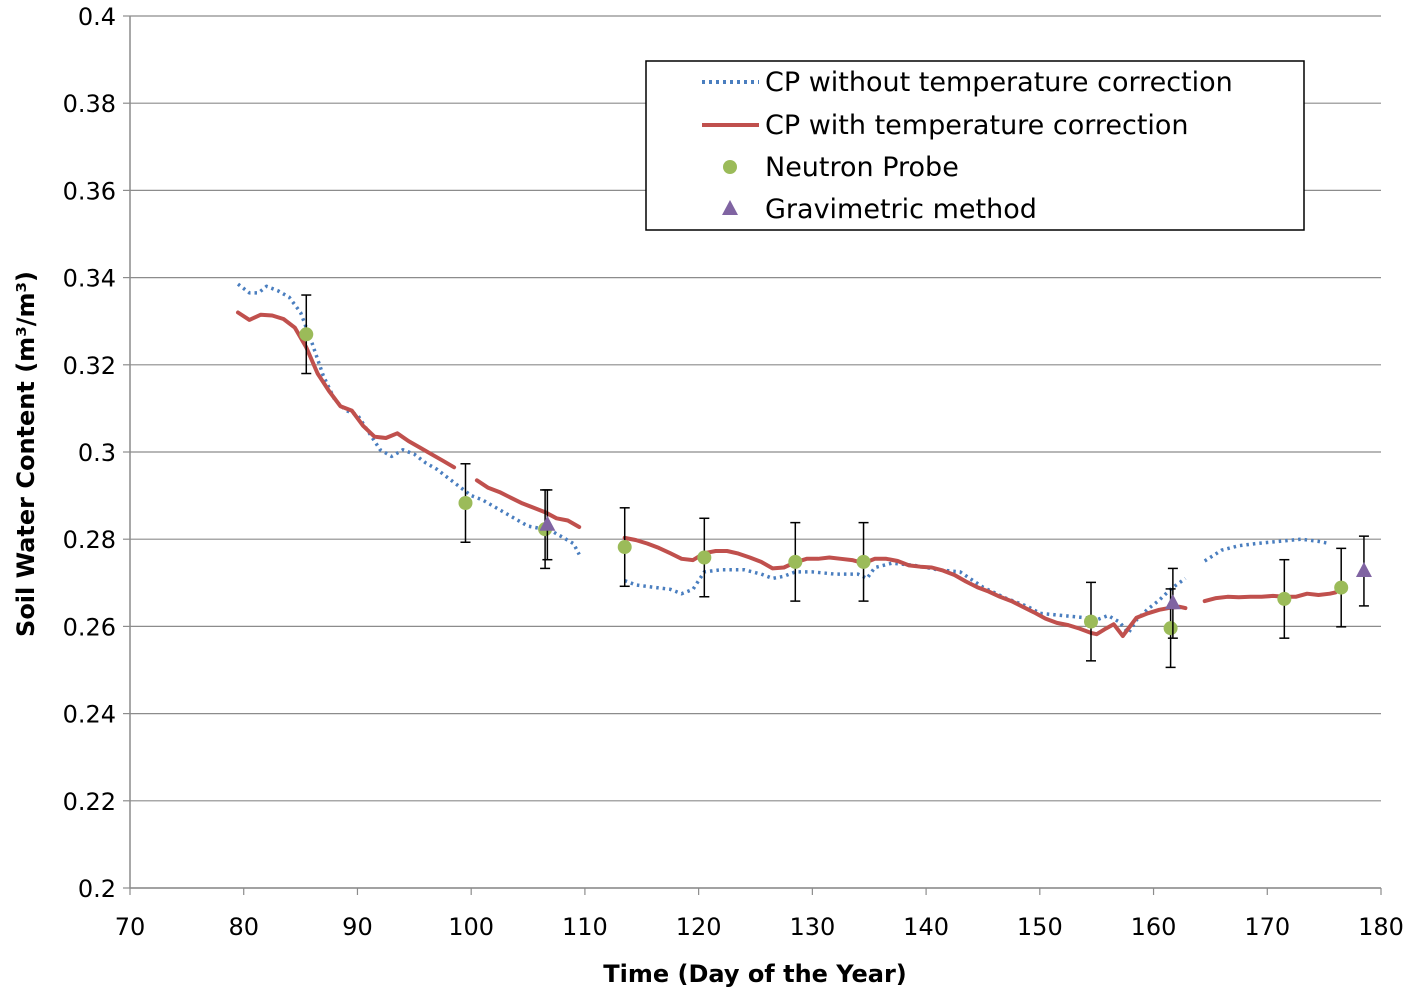  Describe the element at coordinates (97, 453) in the screenshot. I see `y-tick-label: 0.3` at that location.